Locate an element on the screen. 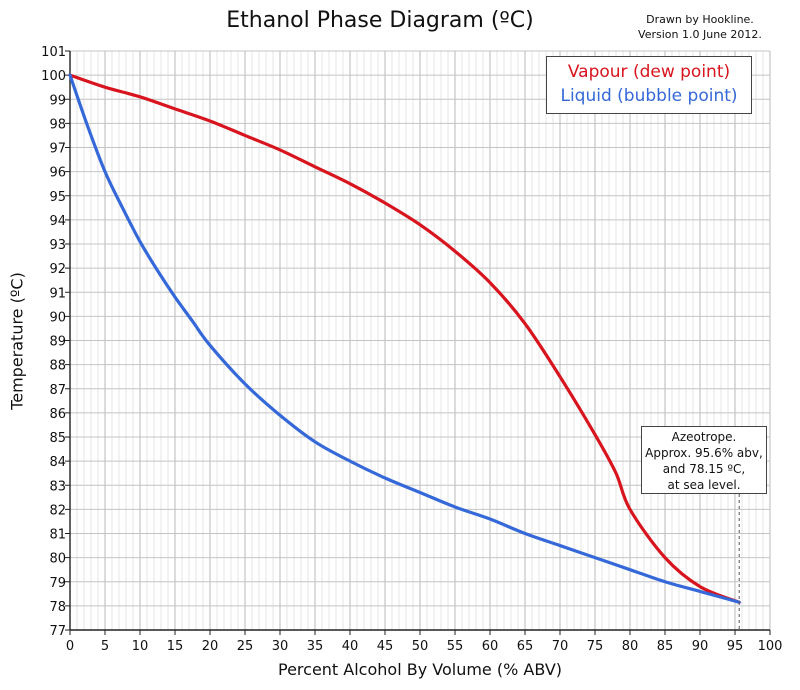 Image resolution: width=800 pixels, height=690 pixels. y-tick-label: 91 is located at coordinates (57, 293).